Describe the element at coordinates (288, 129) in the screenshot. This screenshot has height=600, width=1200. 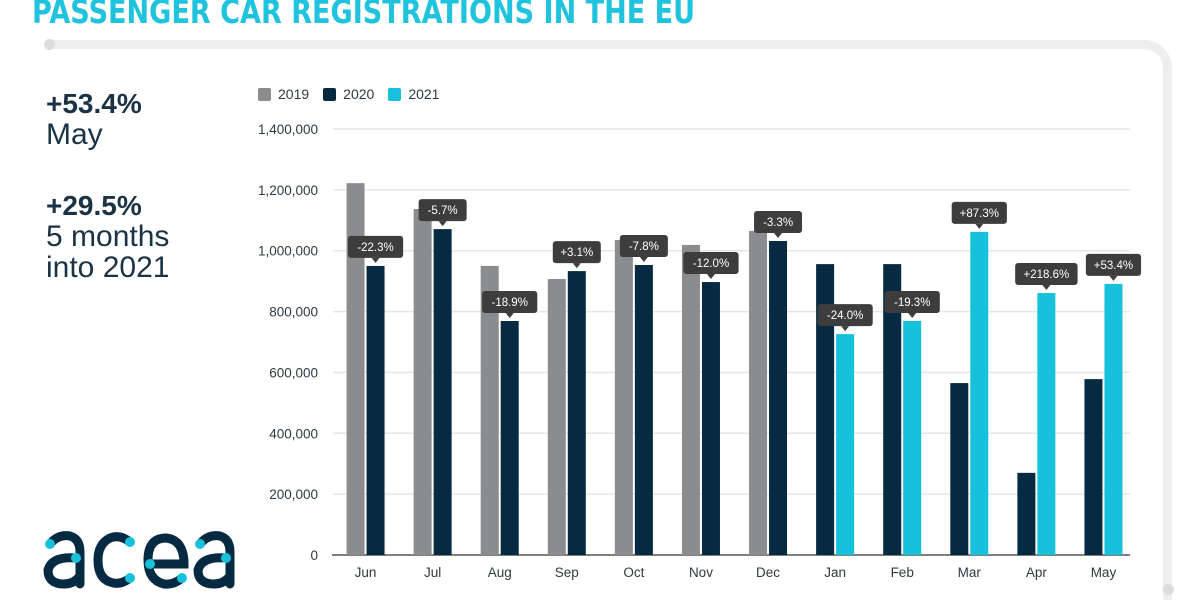
I see `y-tick-label: 1,400,000` at that location.